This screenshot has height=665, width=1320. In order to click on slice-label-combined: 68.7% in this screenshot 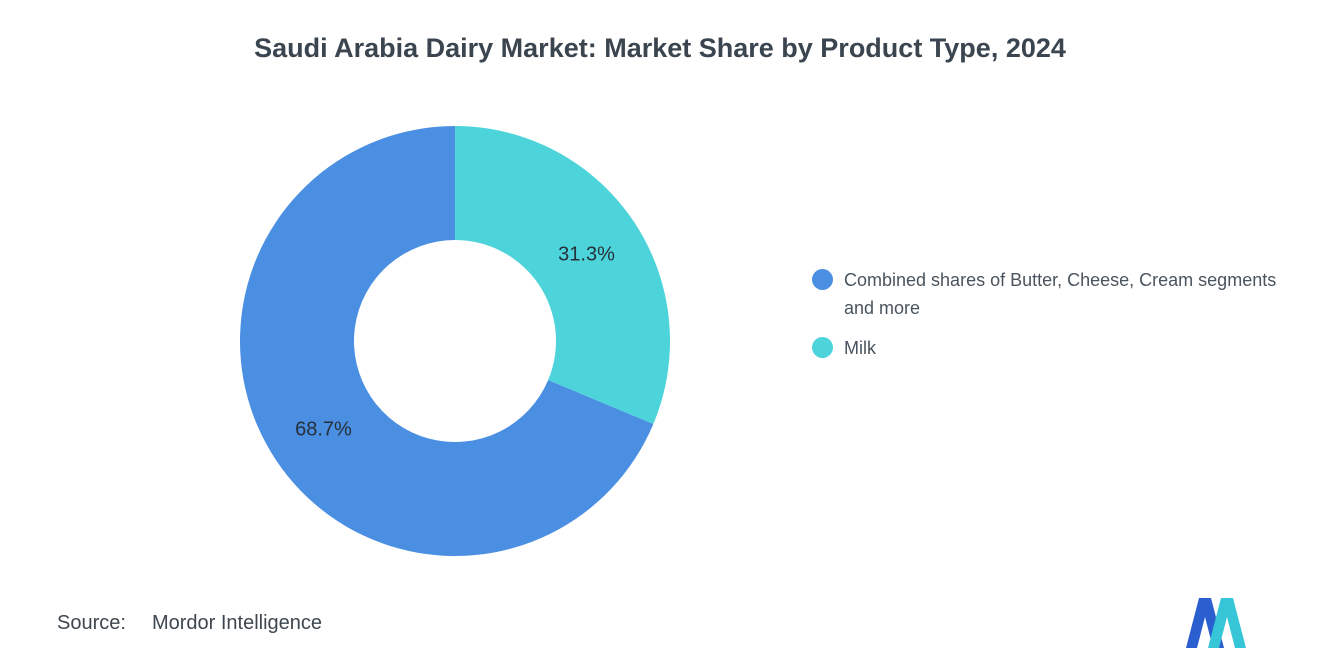, I will do `click(323, 430)`.